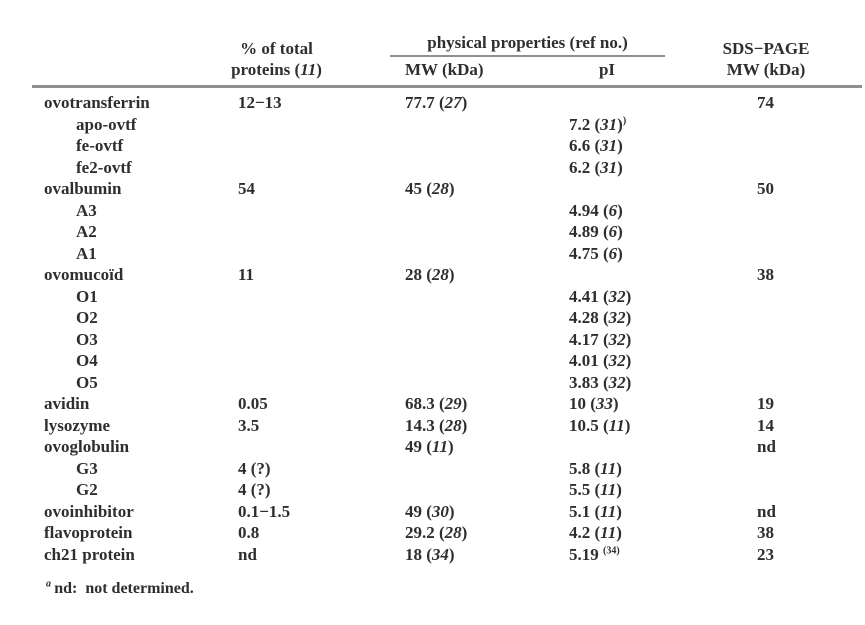 The width and height of the screenshot is (865, 625). What do you see at coordinates (595, 468) in the screenshot?
I see `cell-pi: 5.8 (11)` at bounding box center [595, 468].